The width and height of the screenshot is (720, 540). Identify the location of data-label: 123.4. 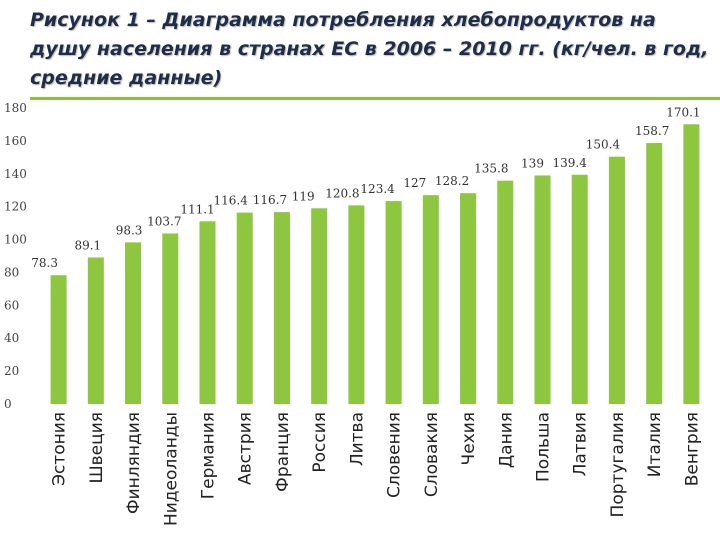
(377, 189).